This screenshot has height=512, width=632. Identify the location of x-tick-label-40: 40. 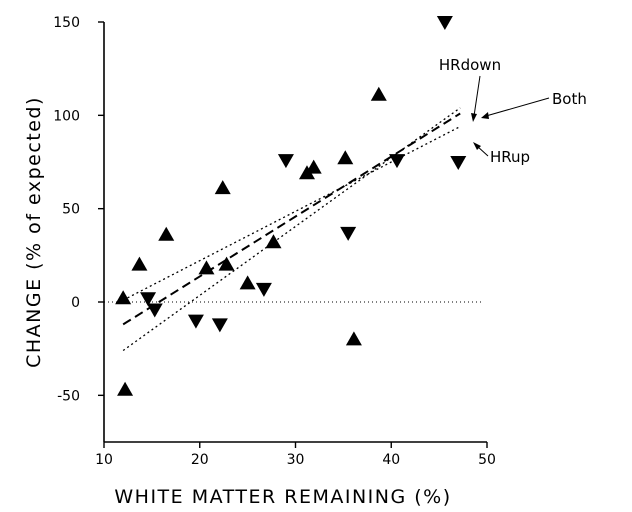
(391, 460).